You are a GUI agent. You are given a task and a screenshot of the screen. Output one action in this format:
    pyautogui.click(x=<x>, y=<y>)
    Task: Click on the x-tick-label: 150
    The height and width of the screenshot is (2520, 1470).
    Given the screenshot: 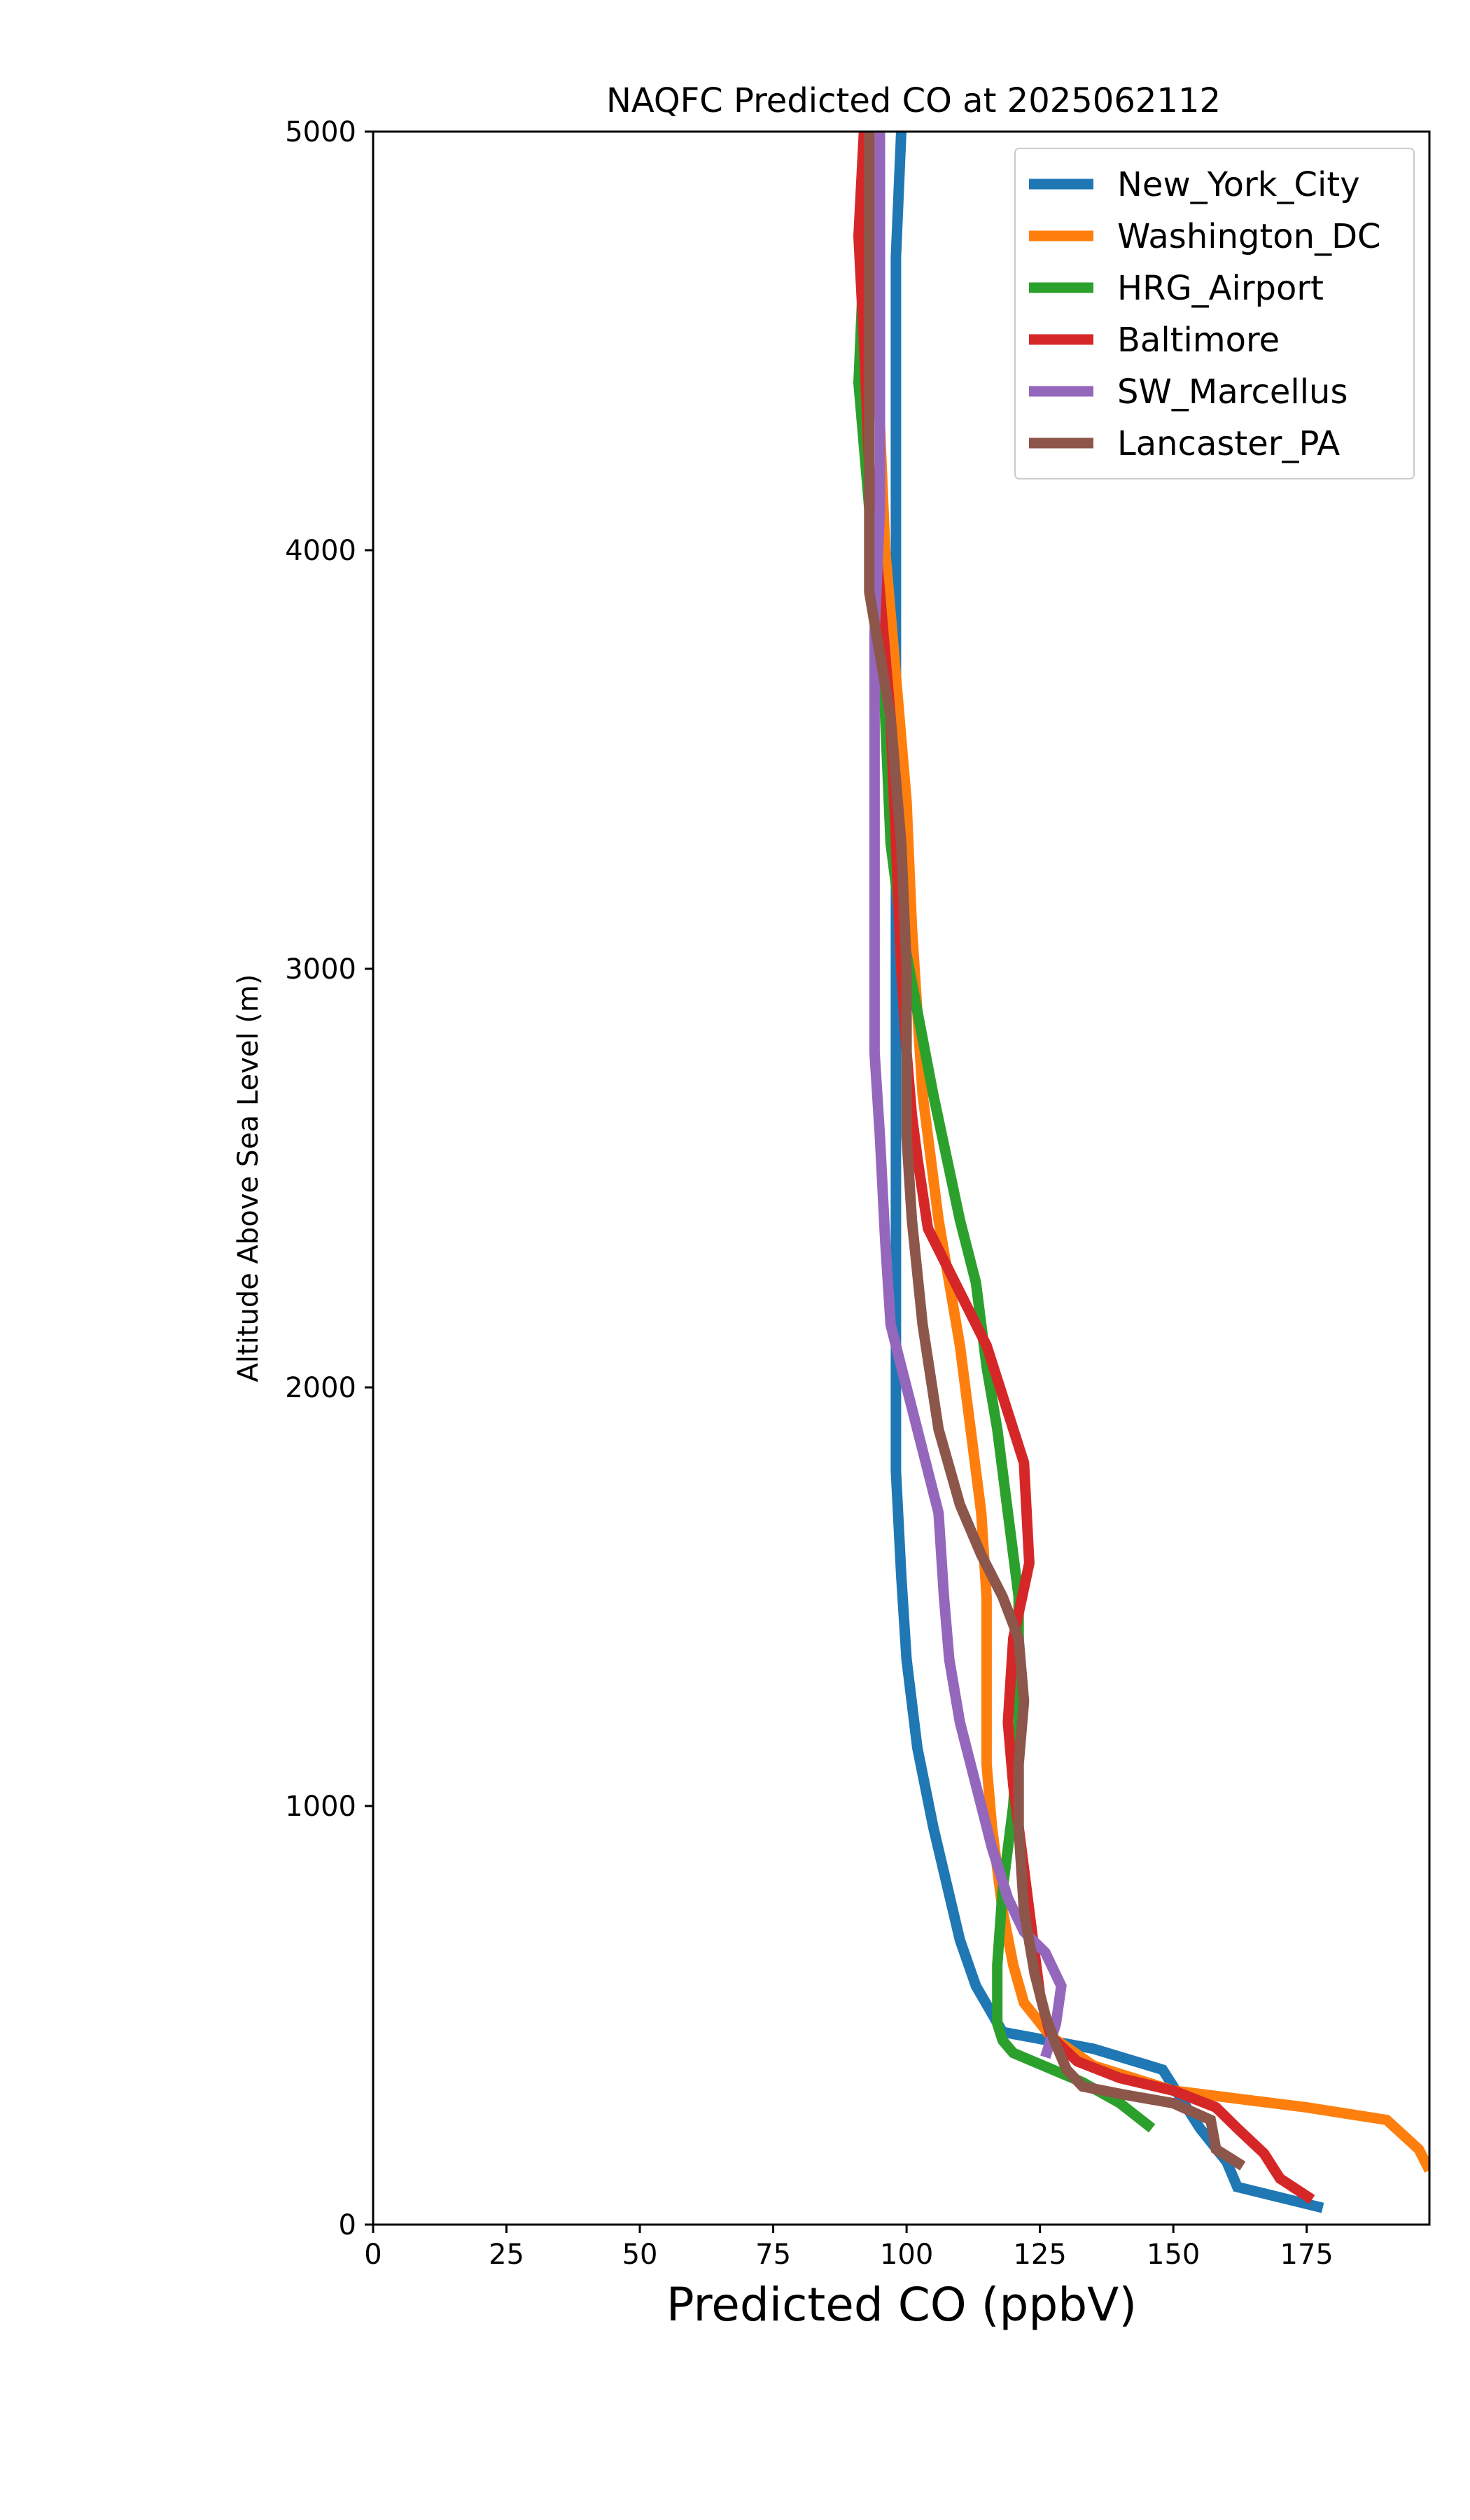 What is the action you would take?
    pyautogui.click(x=1173, y=2255)
    